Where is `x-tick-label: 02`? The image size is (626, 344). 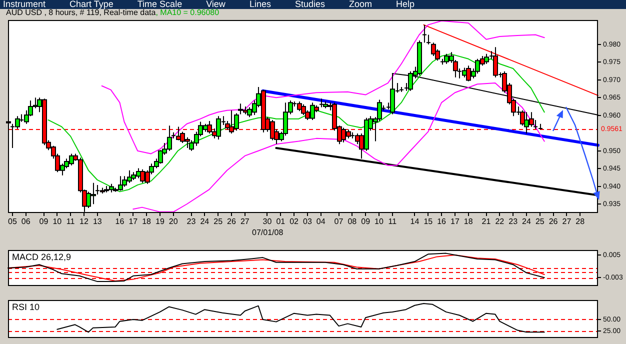 x-tick-label: 02 is located at coordinates (295, 221).